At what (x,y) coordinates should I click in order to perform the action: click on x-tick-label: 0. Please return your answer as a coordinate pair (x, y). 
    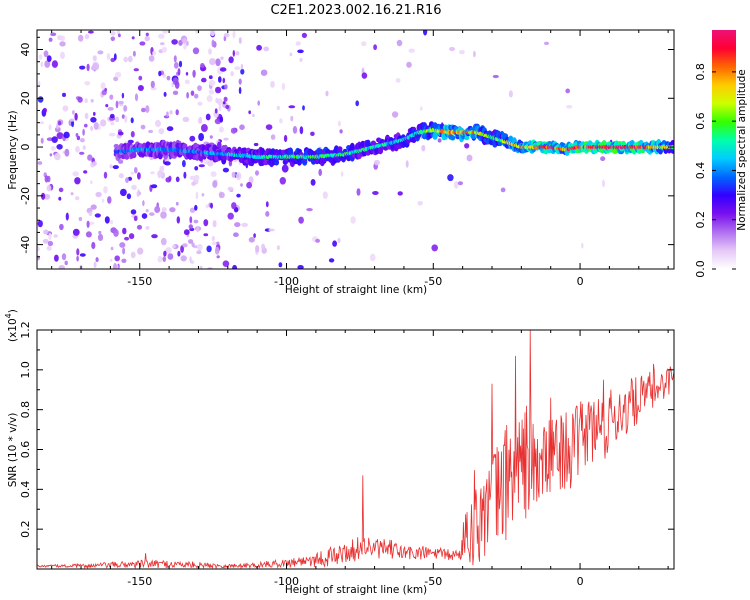
    Looking at the image, I should click on (580, 581).